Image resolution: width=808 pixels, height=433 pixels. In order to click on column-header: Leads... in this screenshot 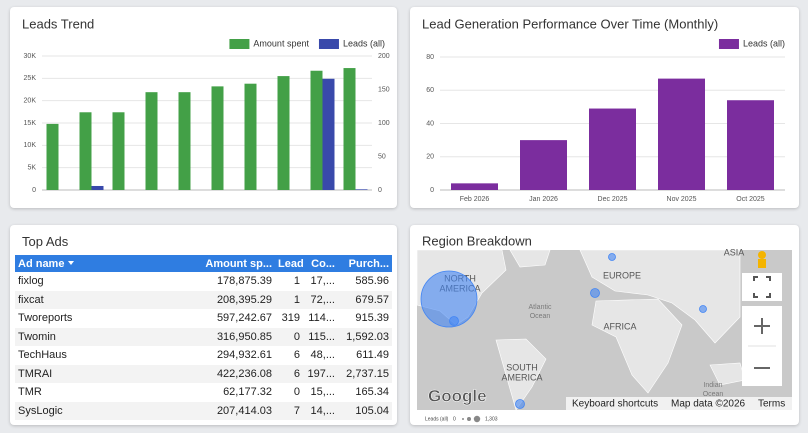, I will do `click(289, 263)`.